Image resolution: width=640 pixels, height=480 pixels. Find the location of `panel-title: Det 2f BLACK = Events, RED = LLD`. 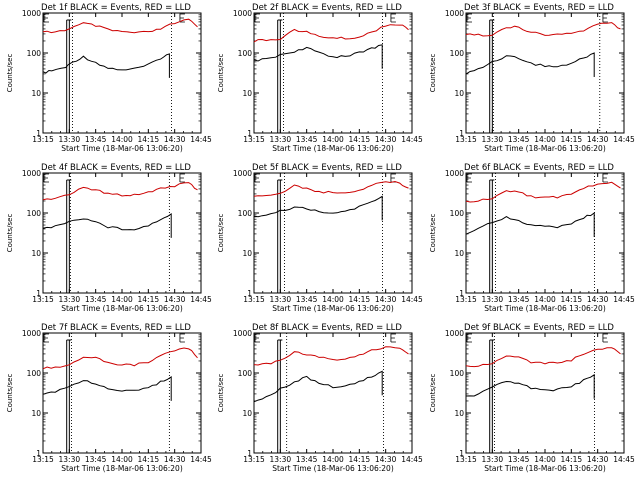

panel-title: Det 2f BLACK = Events, RED = LLD is located at coordinates (327, 8).